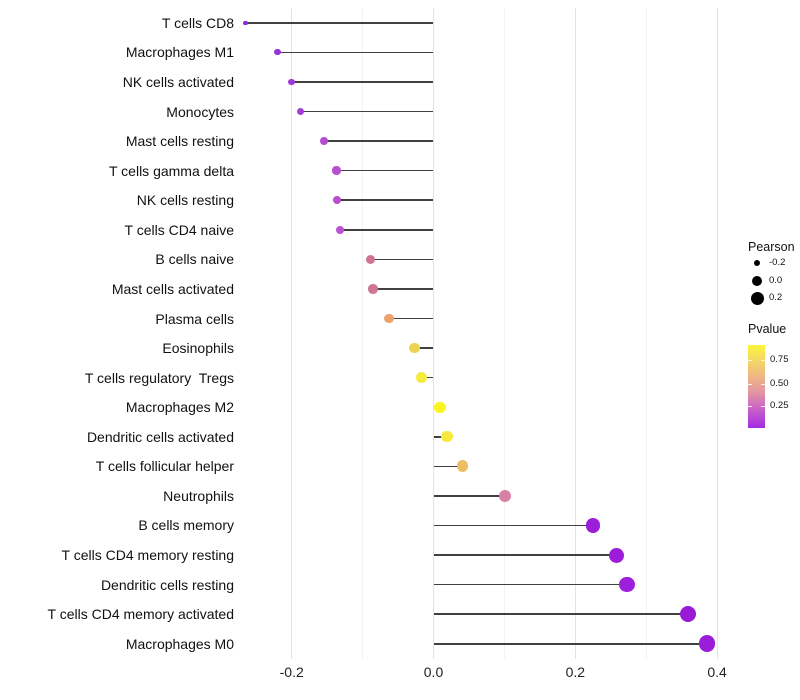 This screenshot has height=700, width=800. Describe the element at coordinates (179, 52) in the screenshot. I see `category-label: Macrophages M1` at that location.